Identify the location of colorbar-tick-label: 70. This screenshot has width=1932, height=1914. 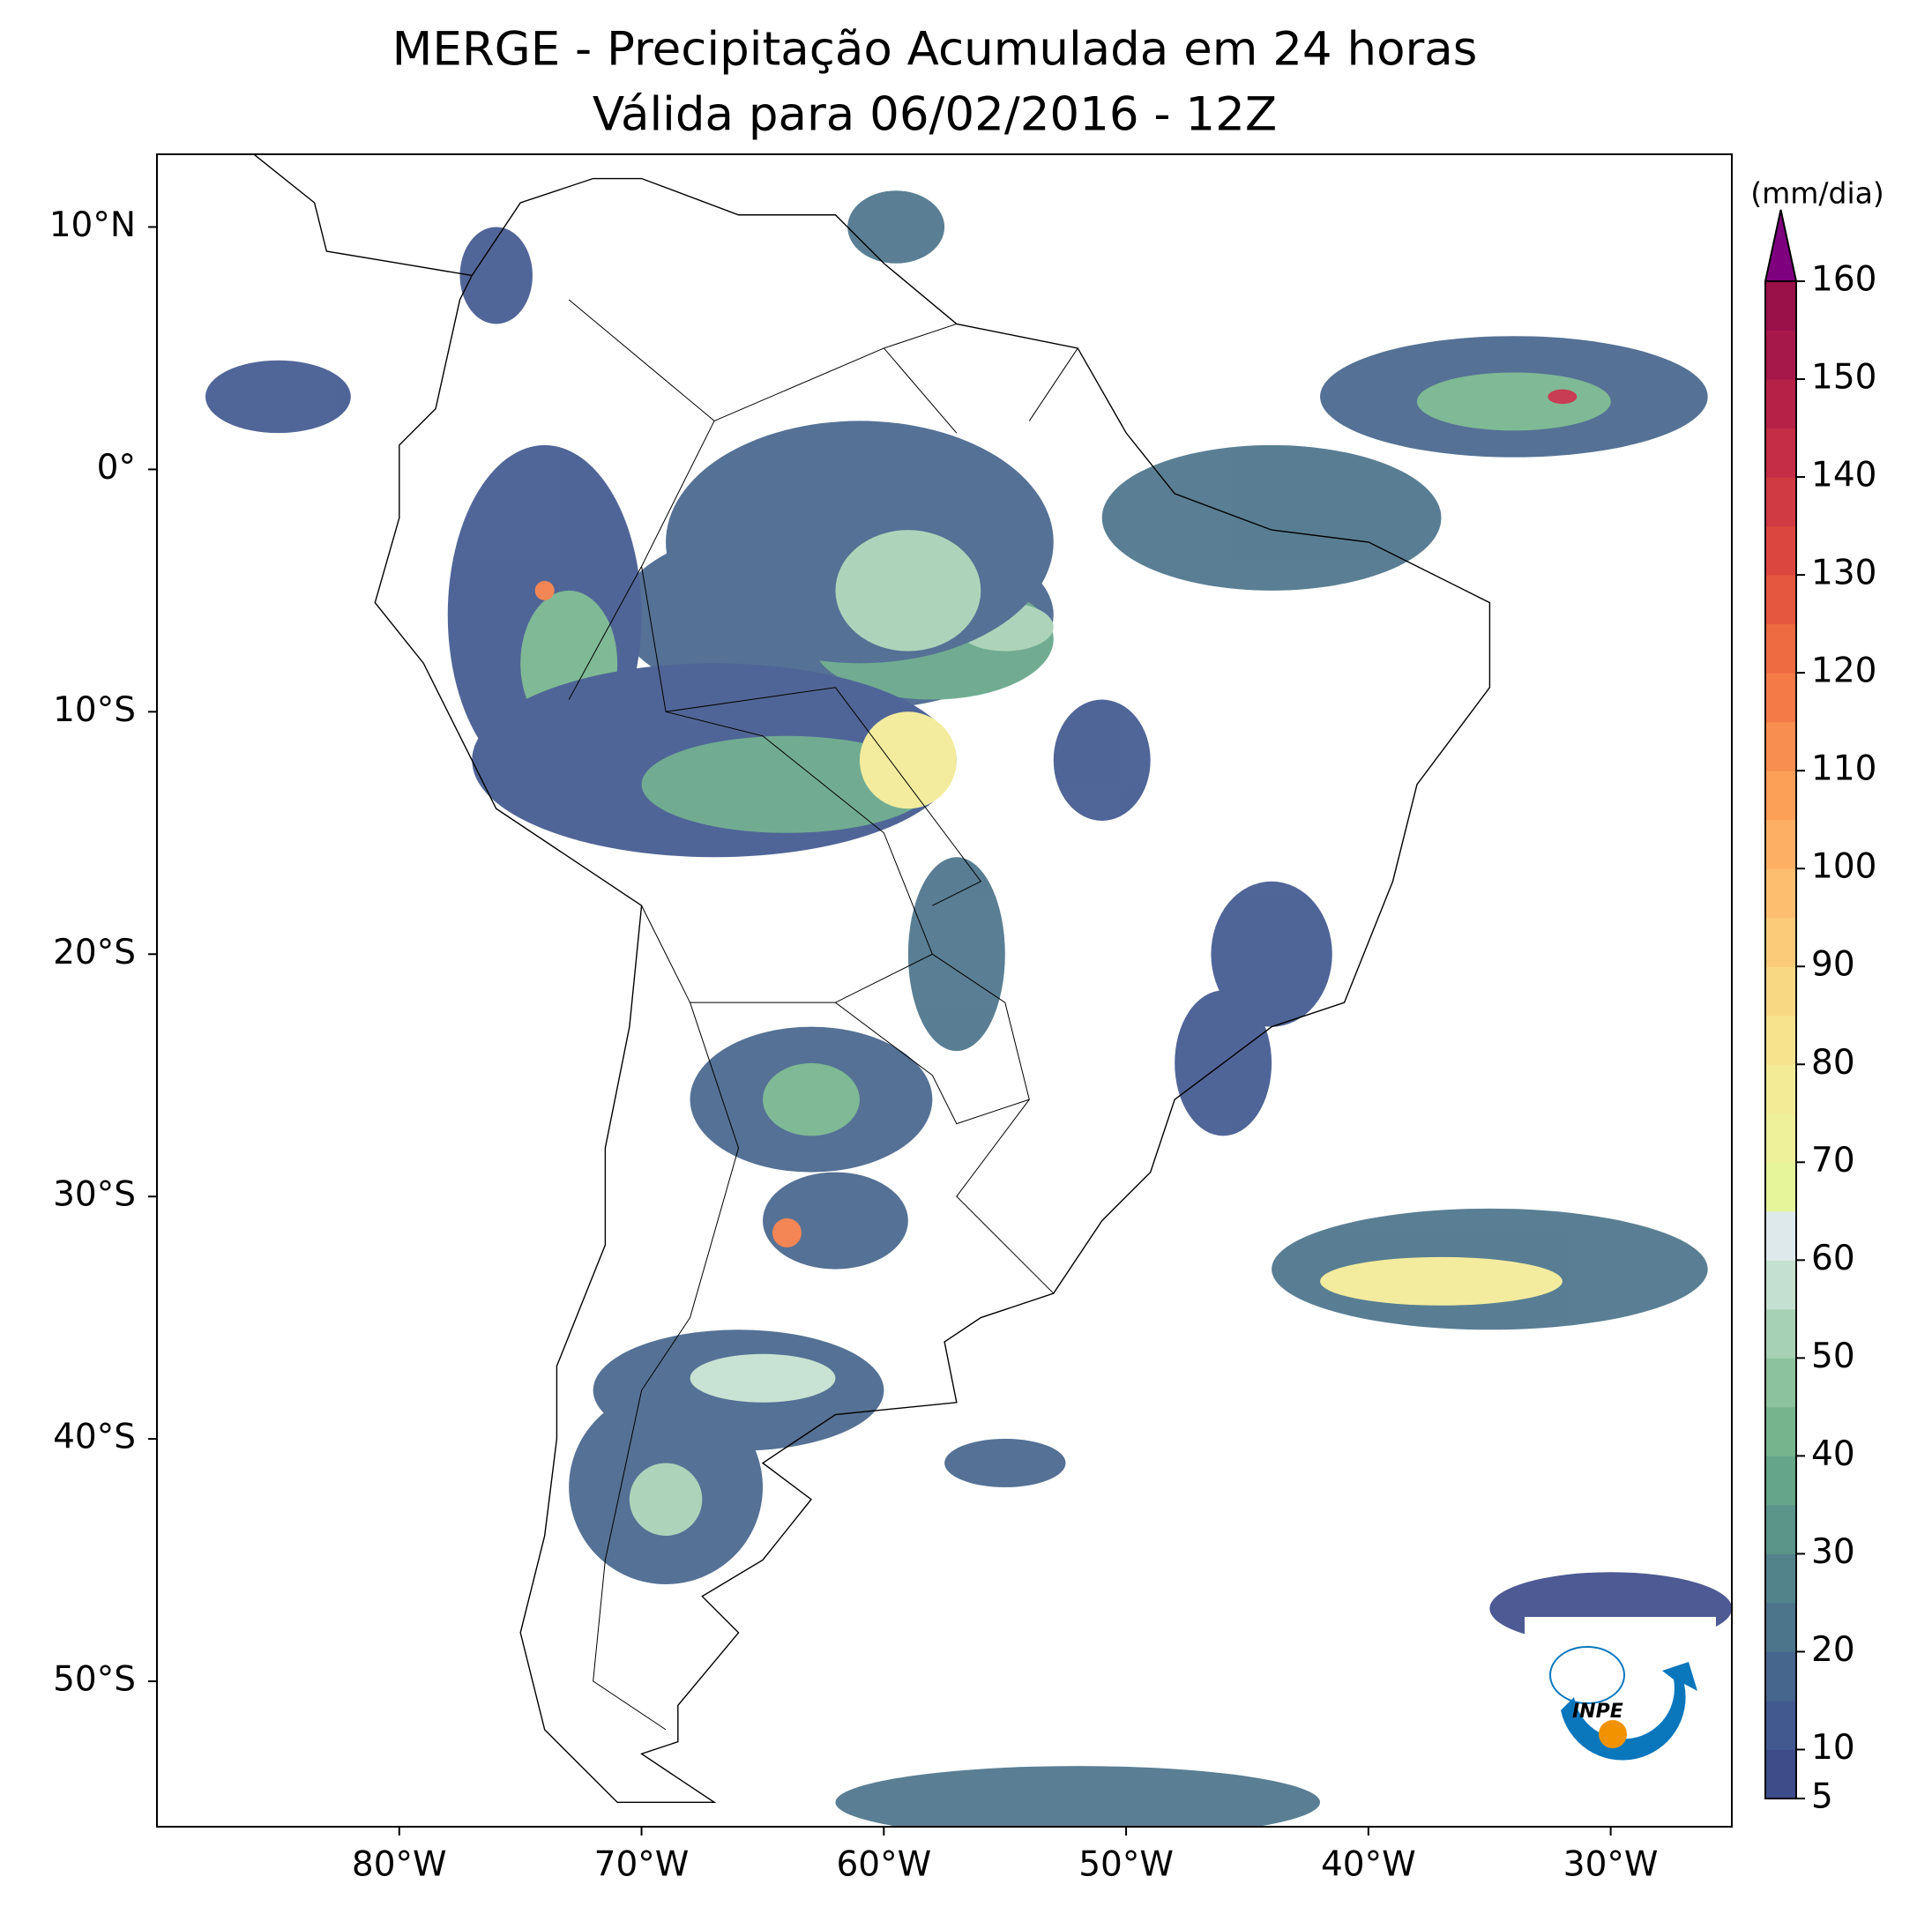
(1833, 1160).